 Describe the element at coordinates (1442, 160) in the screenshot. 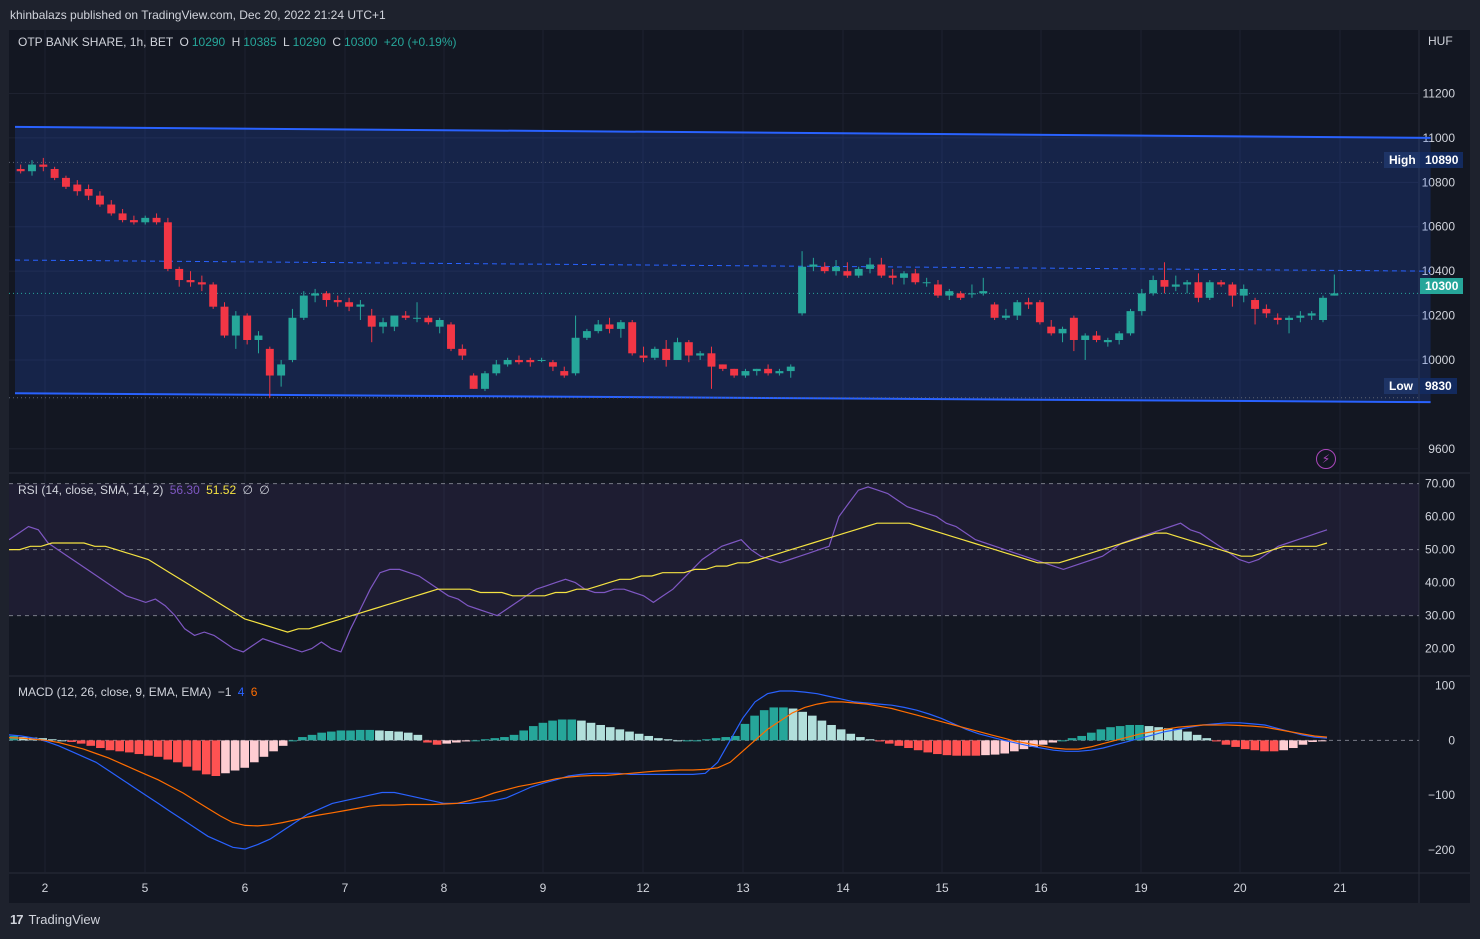

I see `high-tag-value: 10890` at that location.